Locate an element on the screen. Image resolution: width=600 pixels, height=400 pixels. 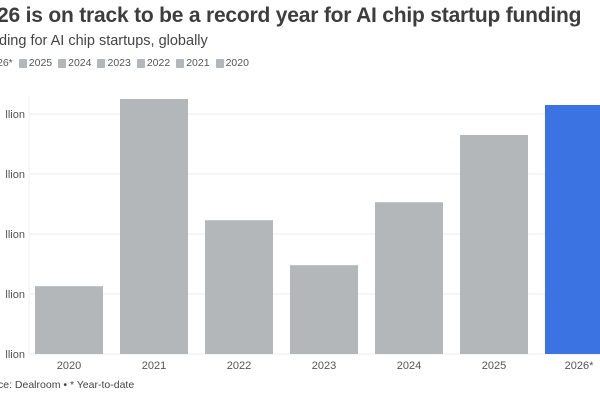
legend: 26* 2025 2024 2023 2022 2021 2020 is located at coordinates (124, 63).